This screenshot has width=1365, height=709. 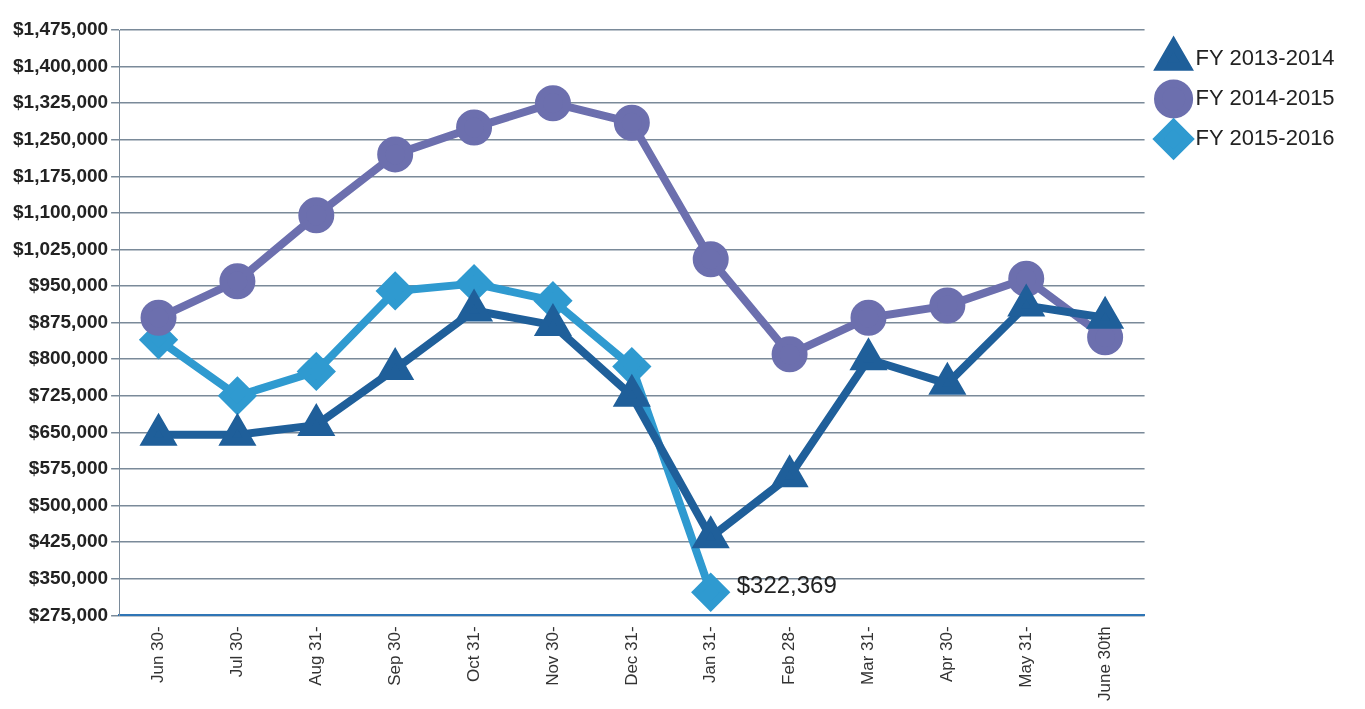 What do you see at coordinates (394, 656) in the screenshot?
I see `x-tick-label: Sep 30-` at bounding box center [394, 656].